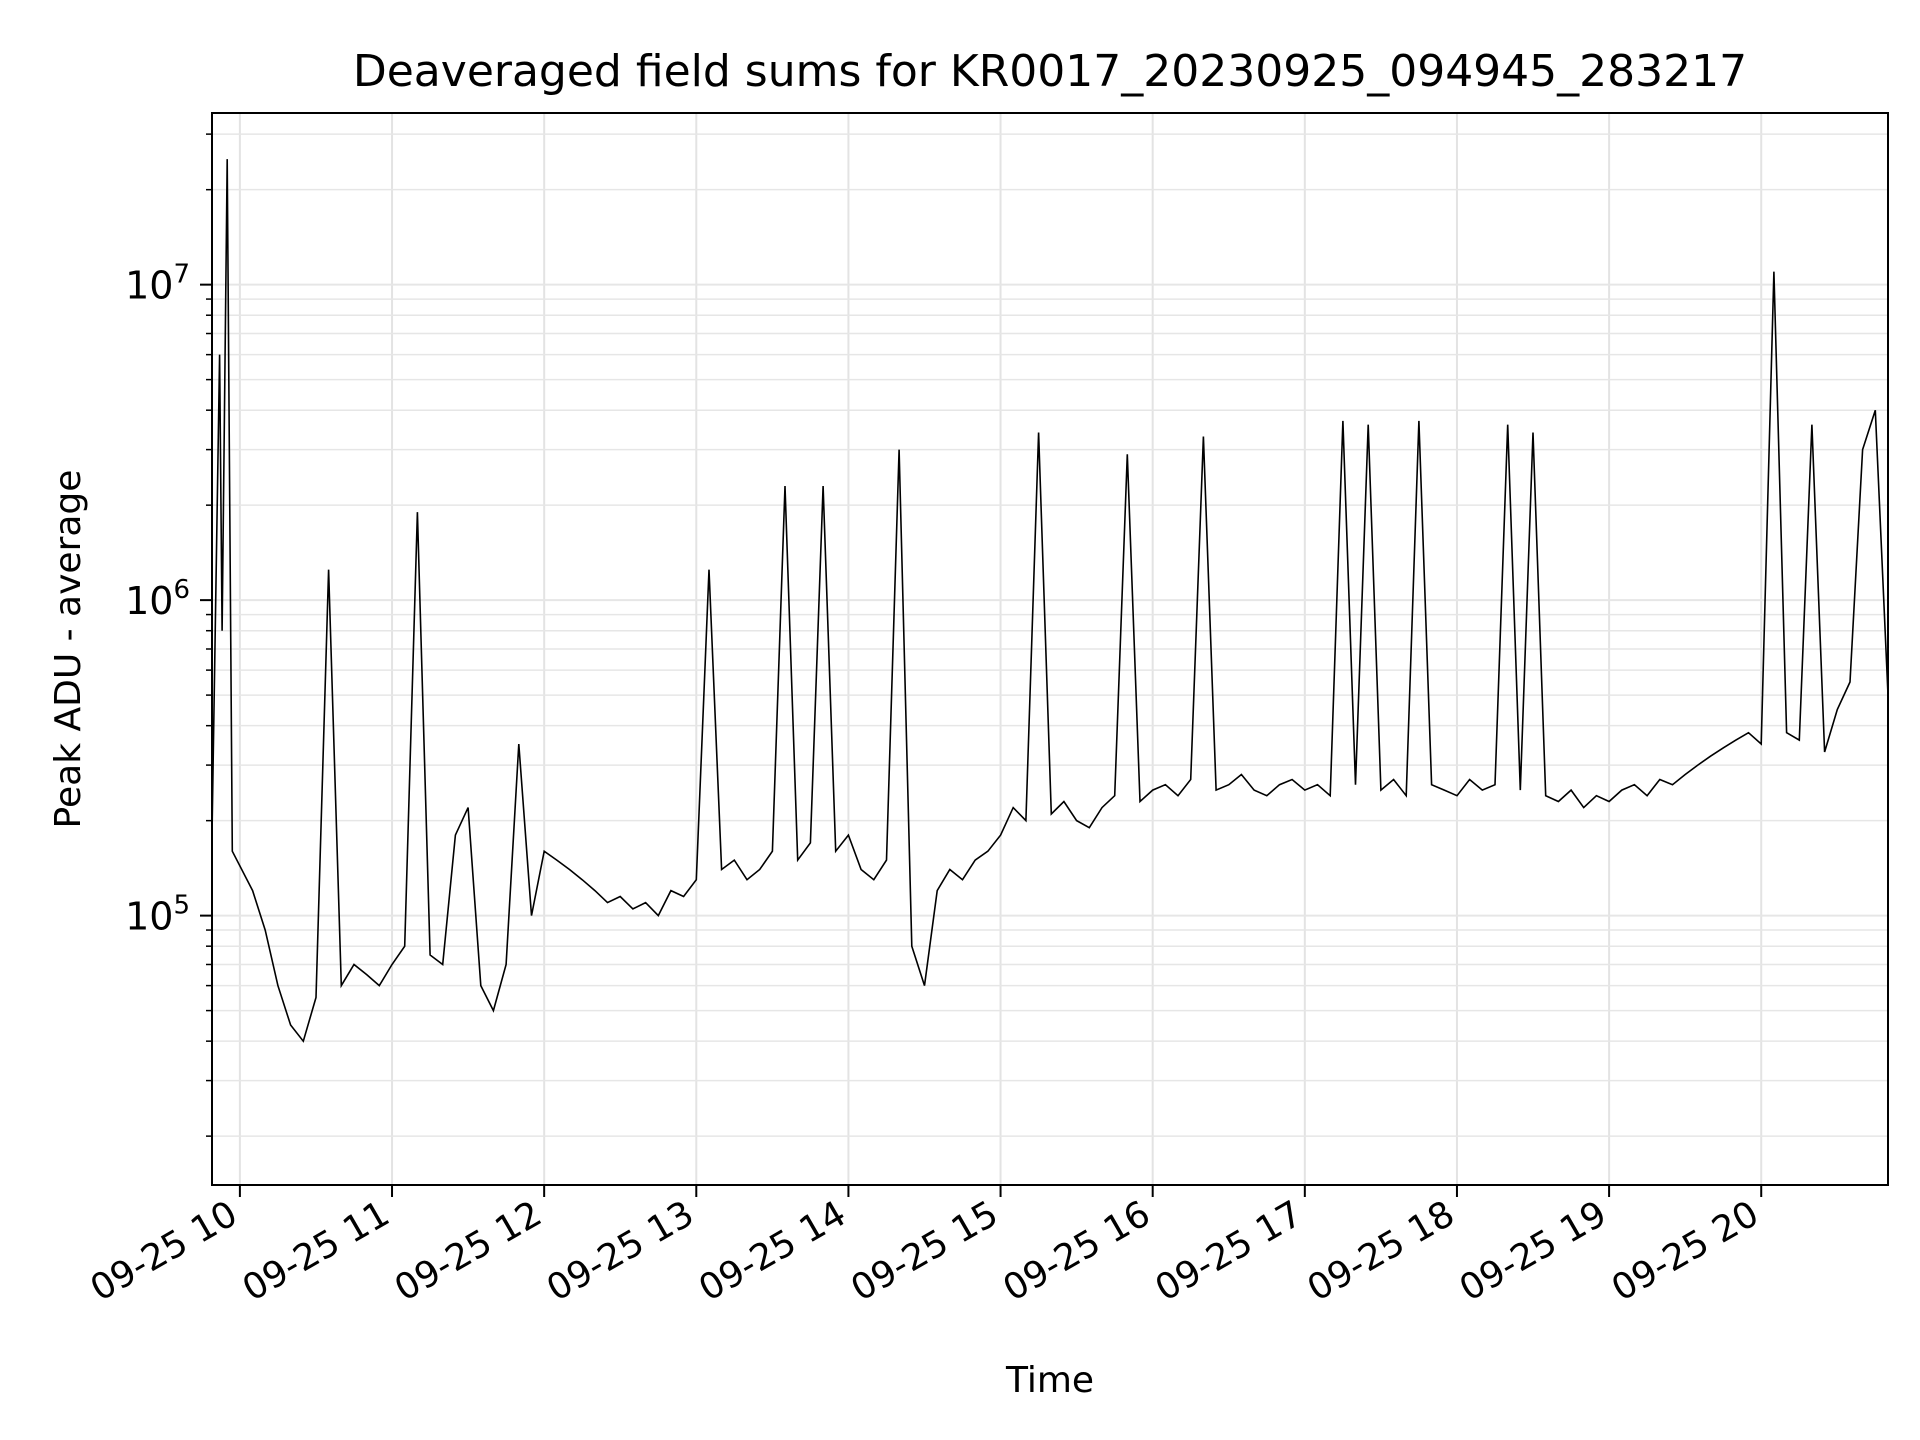 Image resolution: width=1920 pixels, height=1440 pixels. What do you see at coordinates (1049, 1380) in the screenshot?
I see `x-axis-label: Time` at bounding box center [1049, 1380].